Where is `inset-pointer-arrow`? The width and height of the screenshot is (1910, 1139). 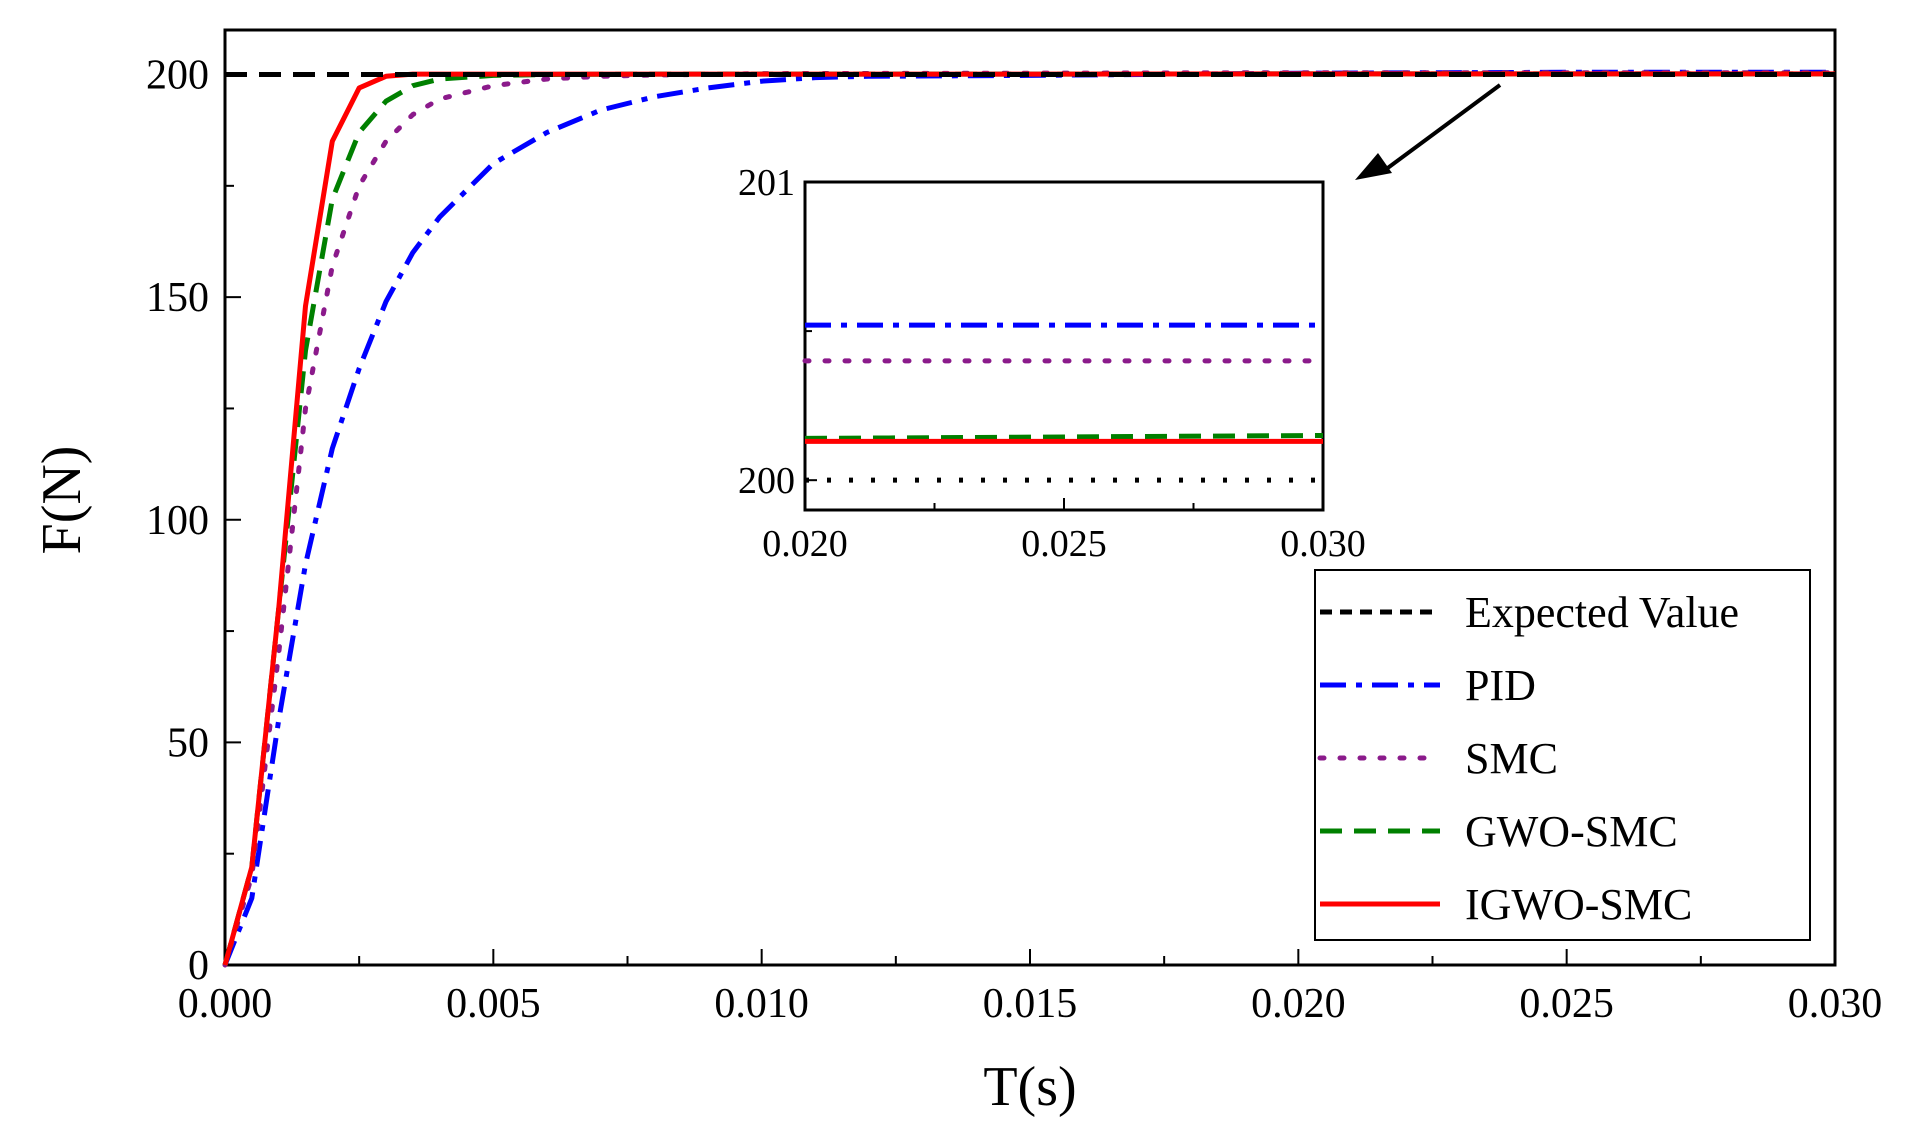 inset-pointer-arrow is located at coordinates (1428, 131).